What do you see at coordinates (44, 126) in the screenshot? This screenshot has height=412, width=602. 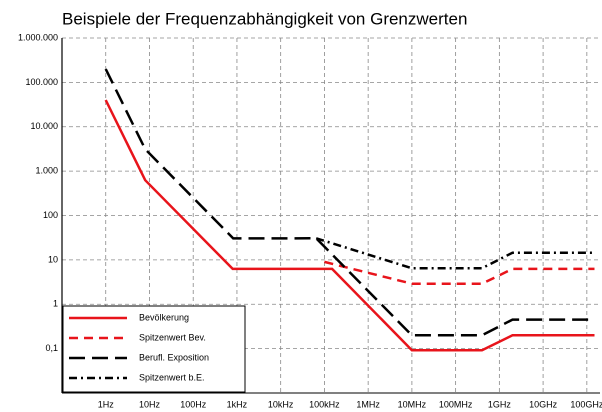 I see `y-tick-label: 10.000` at bounding box center [44, 126].